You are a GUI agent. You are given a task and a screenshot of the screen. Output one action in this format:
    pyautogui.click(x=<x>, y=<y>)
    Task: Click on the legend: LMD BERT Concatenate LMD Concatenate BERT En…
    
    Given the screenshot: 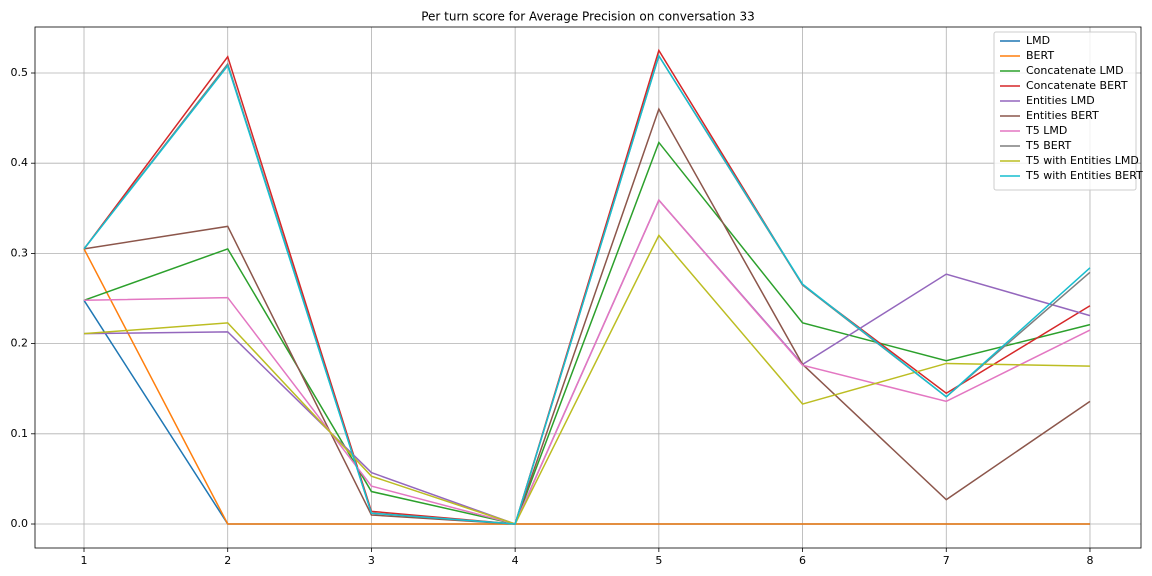 What is the action you would take?
    pyautogui.click(x=1068, y=111)
    